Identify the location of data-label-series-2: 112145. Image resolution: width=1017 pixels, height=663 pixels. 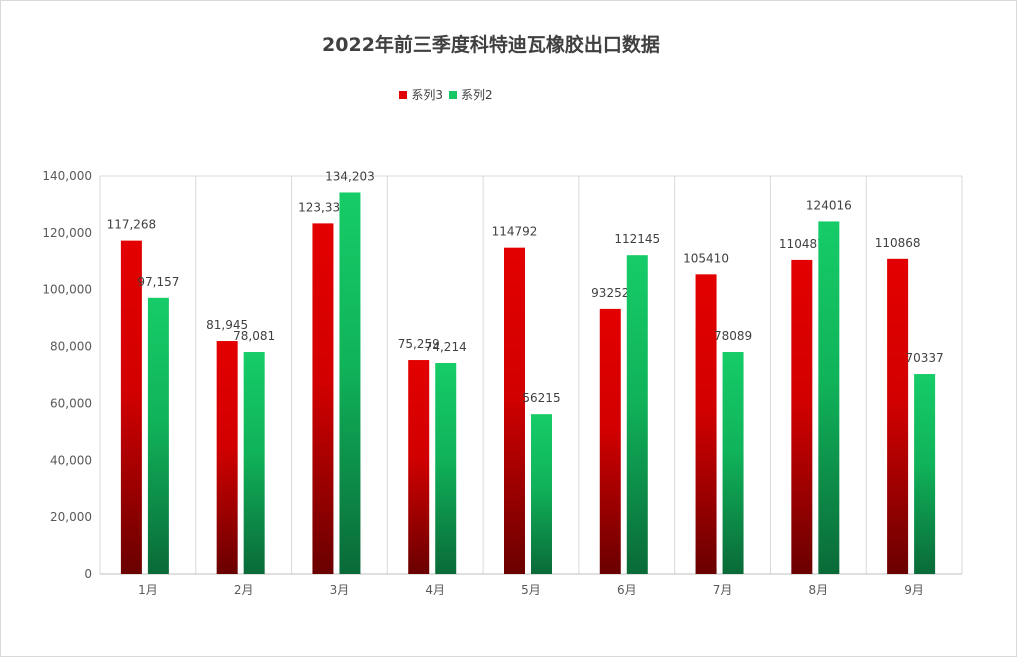
(637, 239).